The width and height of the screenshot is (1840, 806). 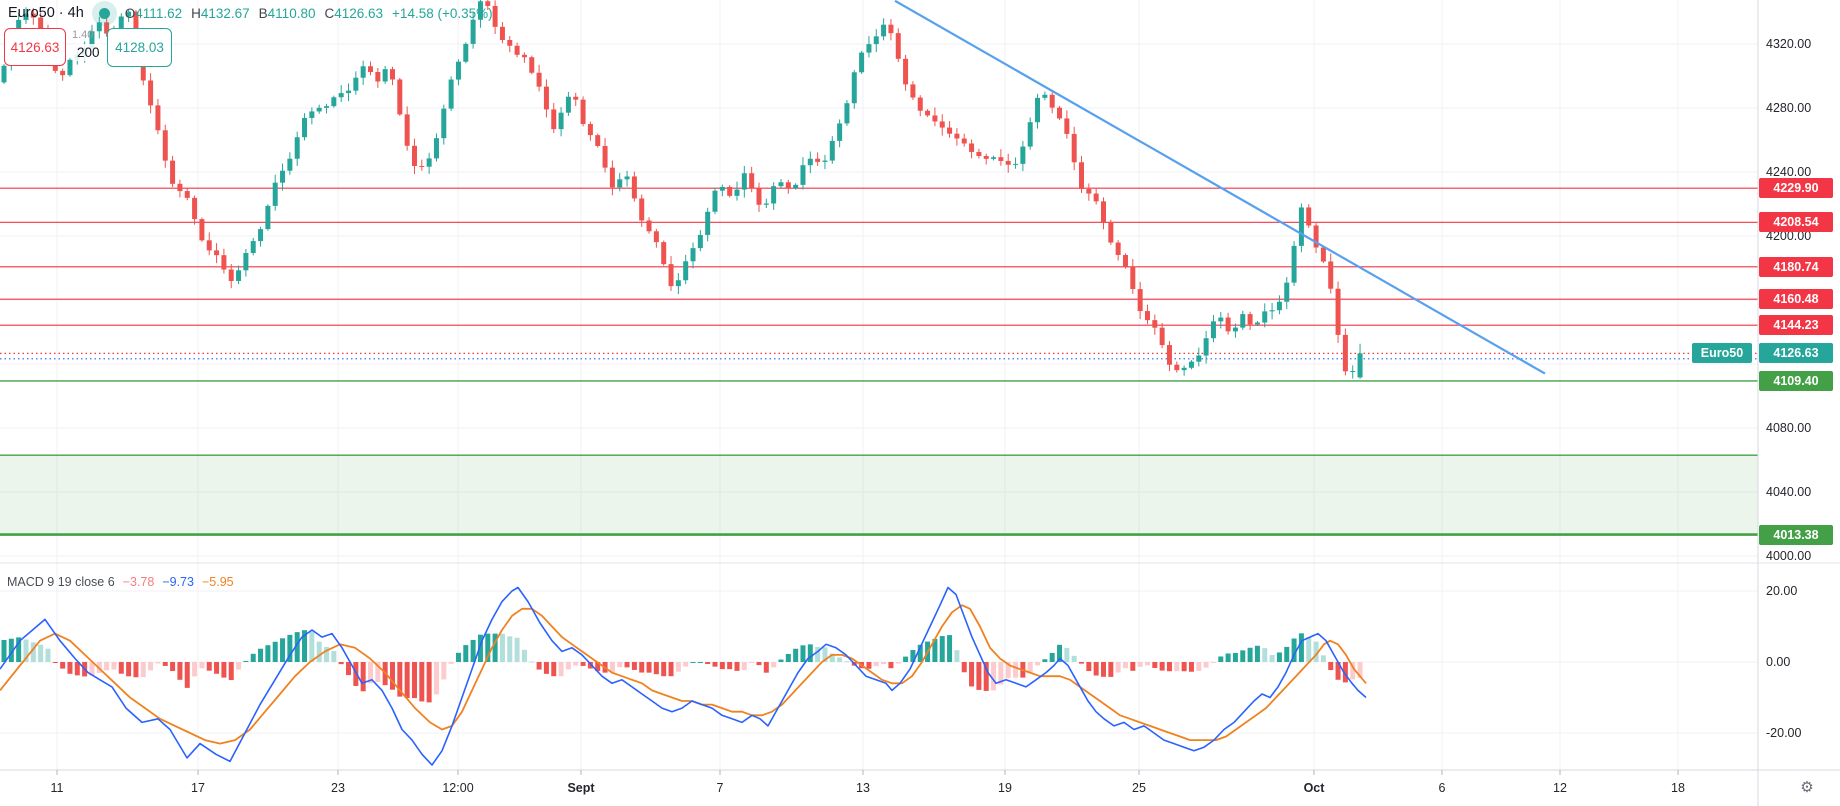 I want to click on settings-gear-icon: ⚙, so click(x=1807, y=787).